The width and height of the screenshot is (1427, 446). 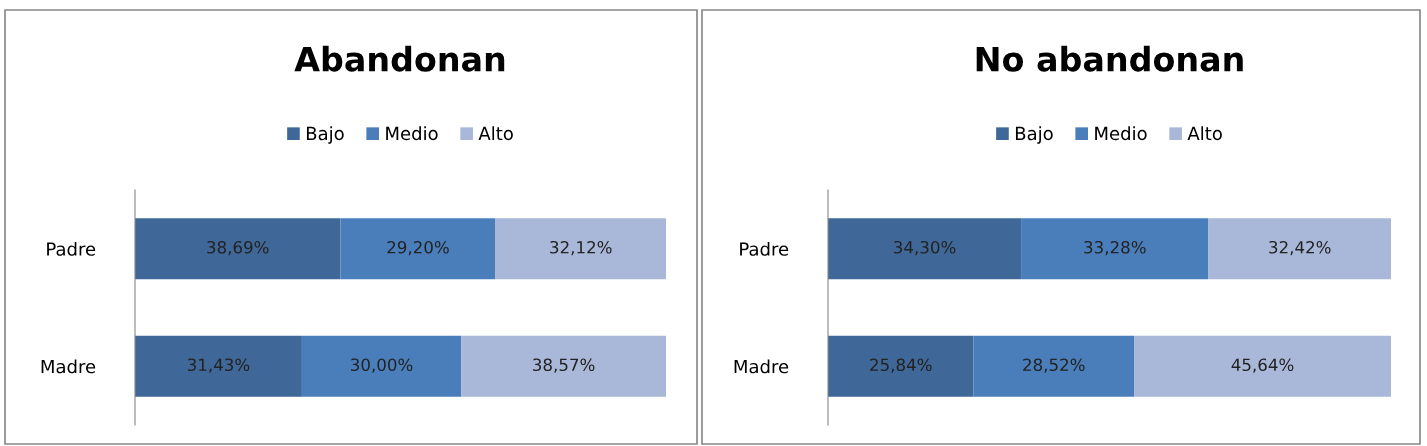 I want to click on data-label: 31,43%, so click(x=218, y=365).